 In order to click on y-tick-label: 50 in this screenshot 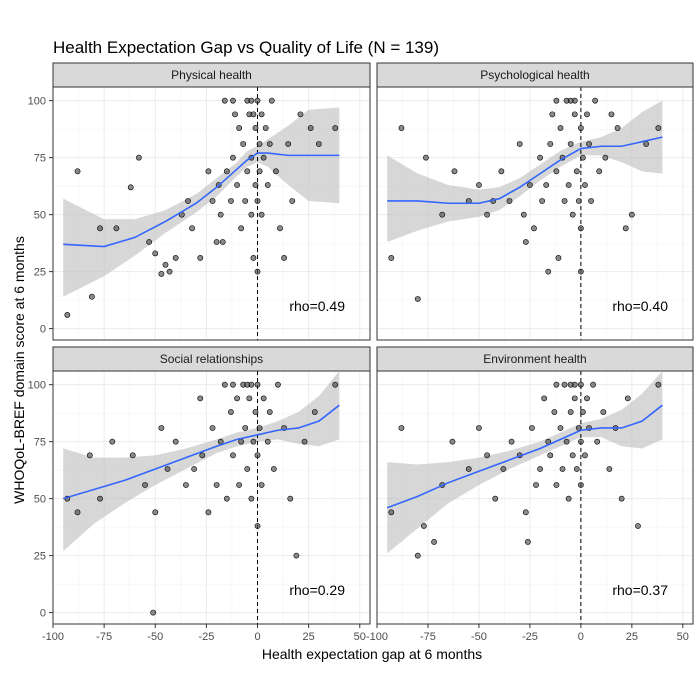, I will do `click(40, 216)`.